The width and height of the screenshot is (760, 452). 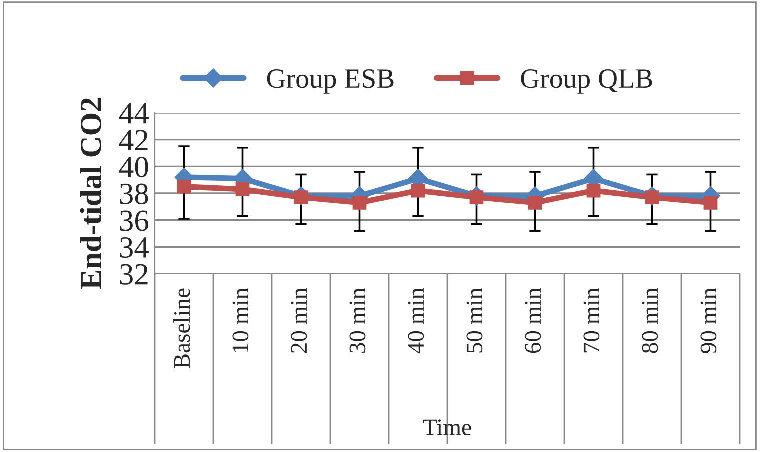 What do you see at coordinates (474, 320) in the screenshot?
I see `x-tick-label: 50 min` at bounding box center [474, 320].